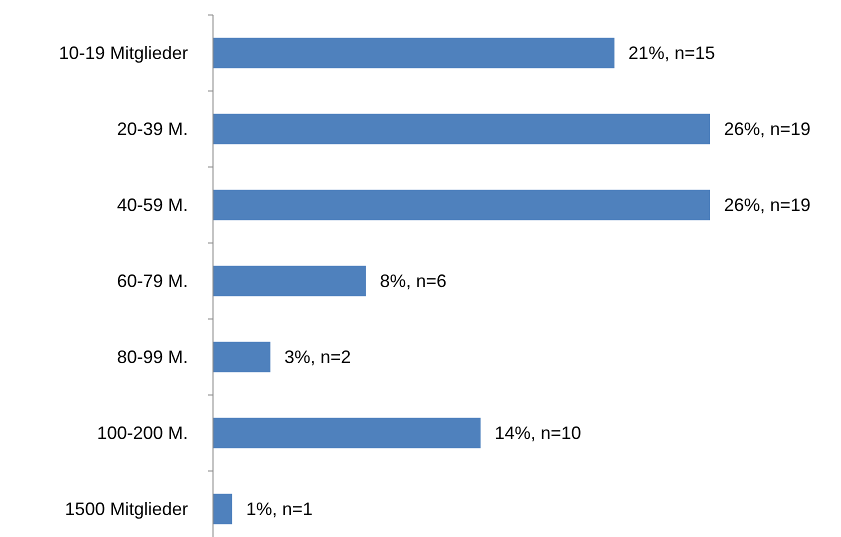 Image resolution: width=841 pixels, height=537 pixels. I want to click on data-label: 21%, n=15, so click(671, 53).